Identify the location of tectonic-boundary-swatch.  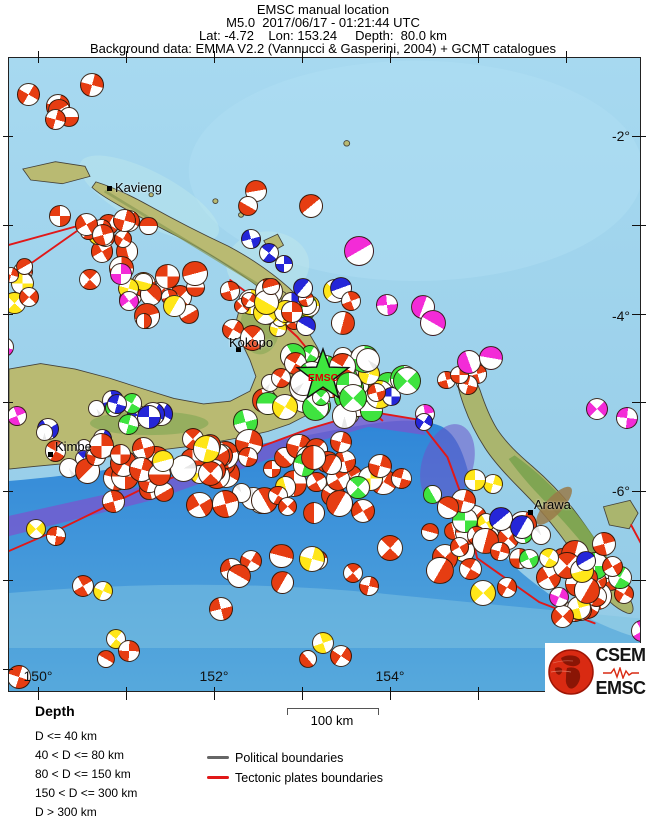
(218, 777).